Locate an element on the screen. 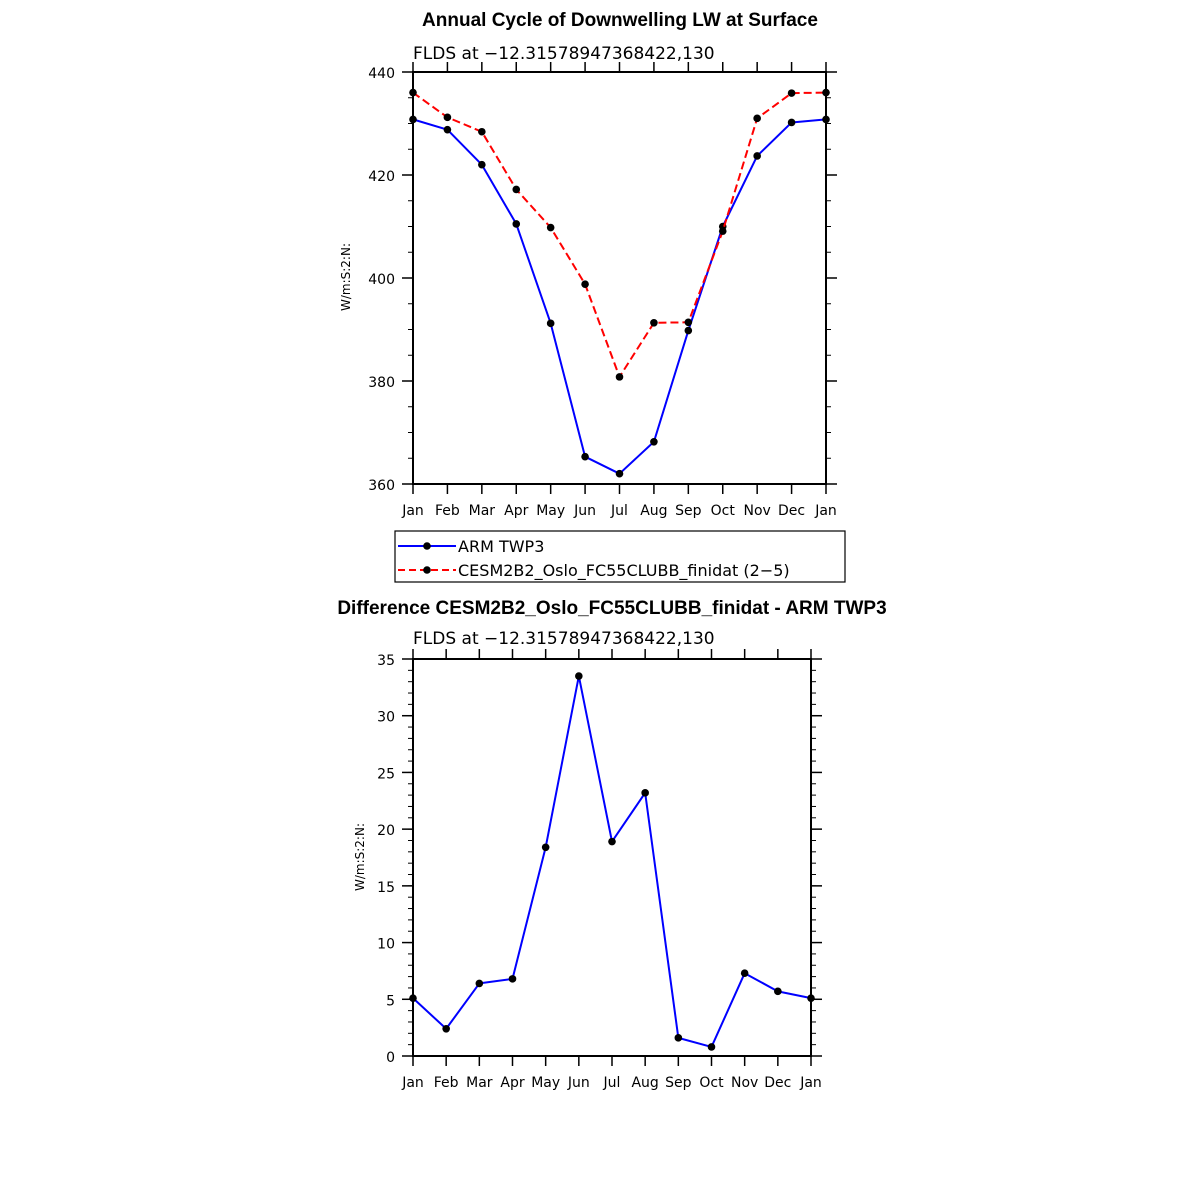  y-tick-labels: 0 5 10 15 20 25 30 35 is located at coordinates (386, 859).